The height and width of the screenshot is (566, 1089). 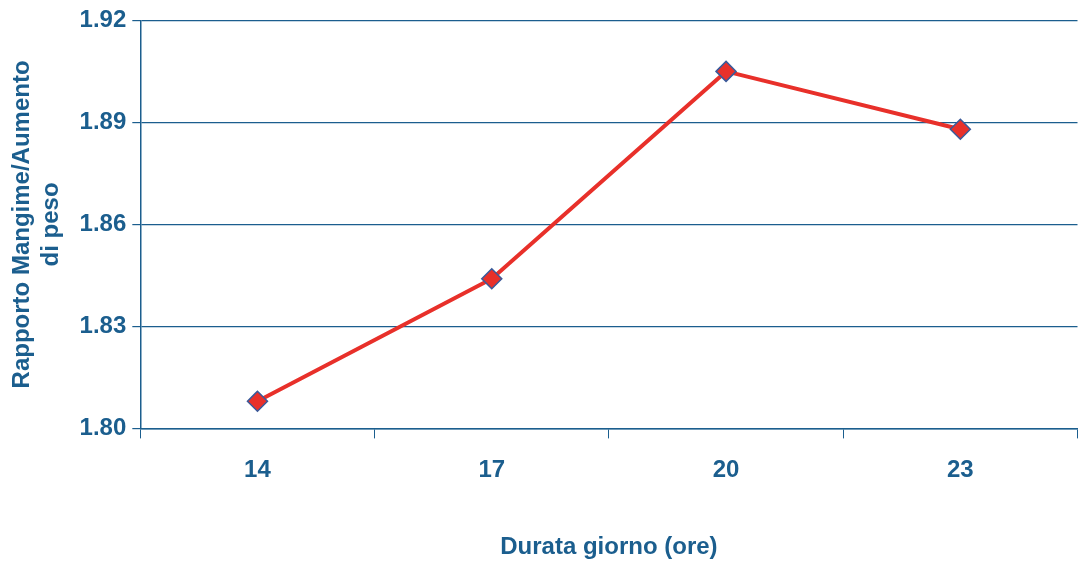 I want to click on x-tick-label: 14, so click(x=258, y=469).